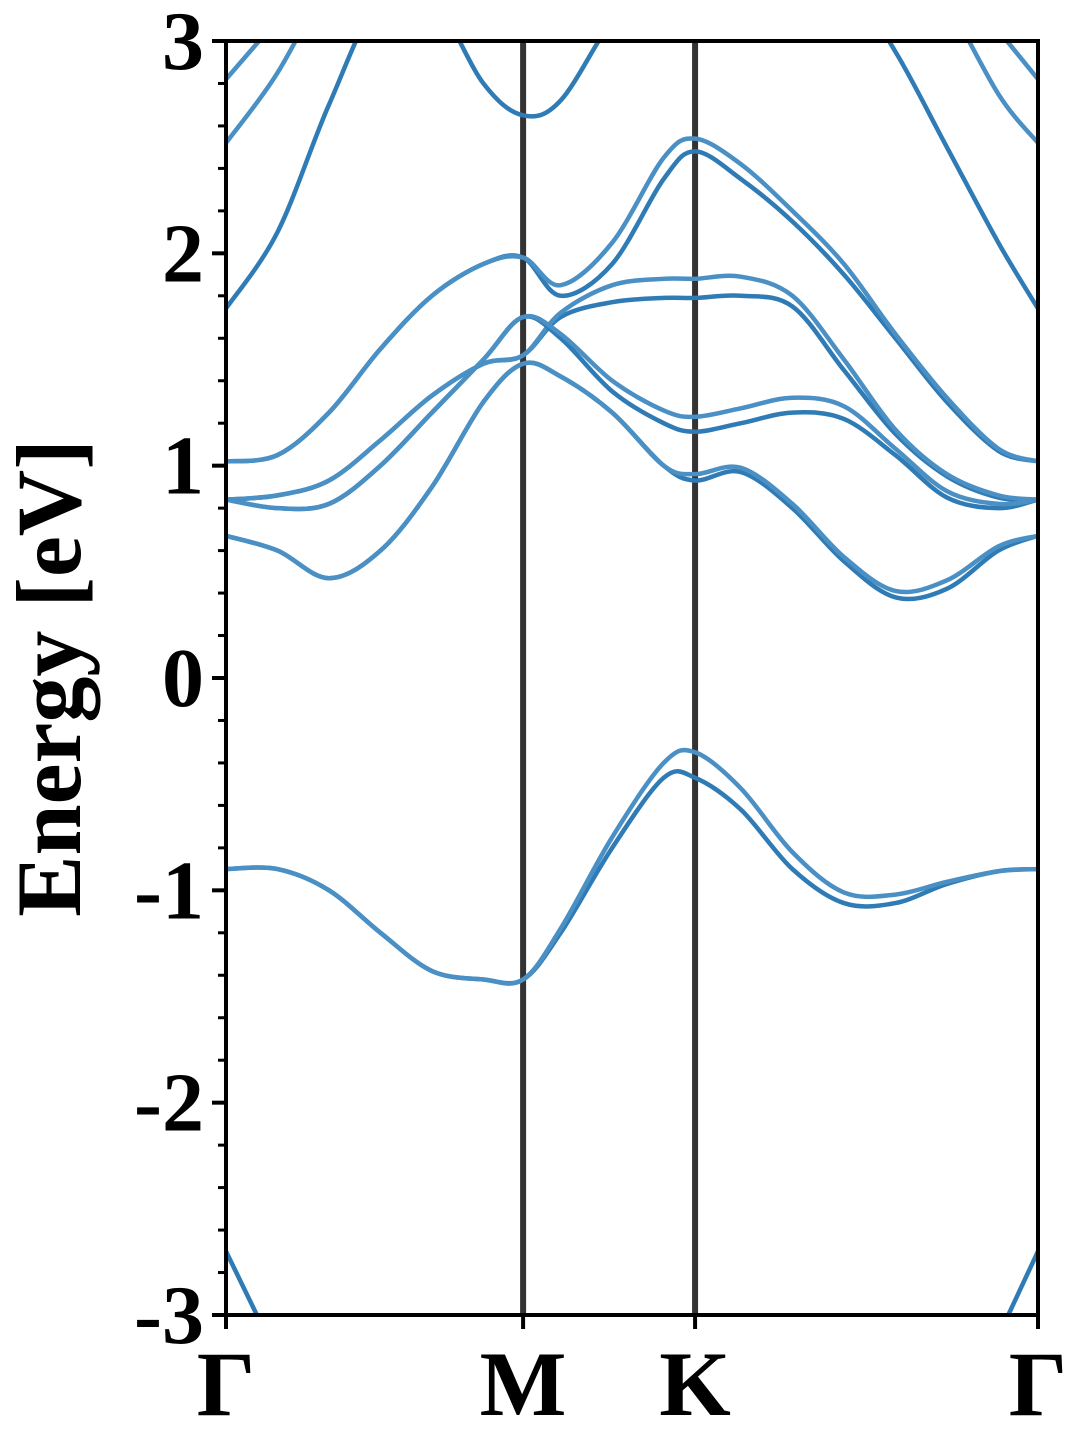 This screenshot has height=1440, width=1080. I want to click on y-tick-label: 1, so click(183, 466).